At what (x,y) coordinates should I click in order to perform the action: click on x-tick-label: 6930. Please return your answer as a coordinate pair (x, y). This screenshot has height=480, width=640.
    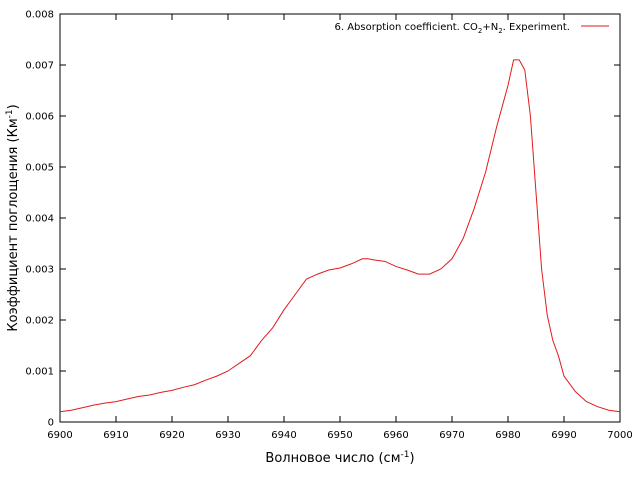
    Looking at the image, I should click on (227, 435).